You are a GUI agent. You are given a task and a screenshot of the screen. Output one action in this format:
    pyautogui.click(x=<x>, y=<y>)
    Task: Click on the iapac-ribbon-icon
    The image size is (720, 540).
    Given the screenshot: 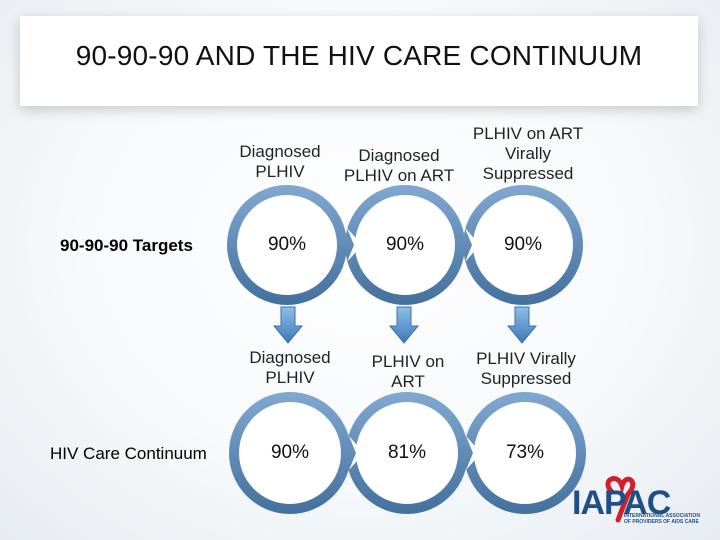 What is the action you would take?
    pyautogui.click(x=620, y=499)
    